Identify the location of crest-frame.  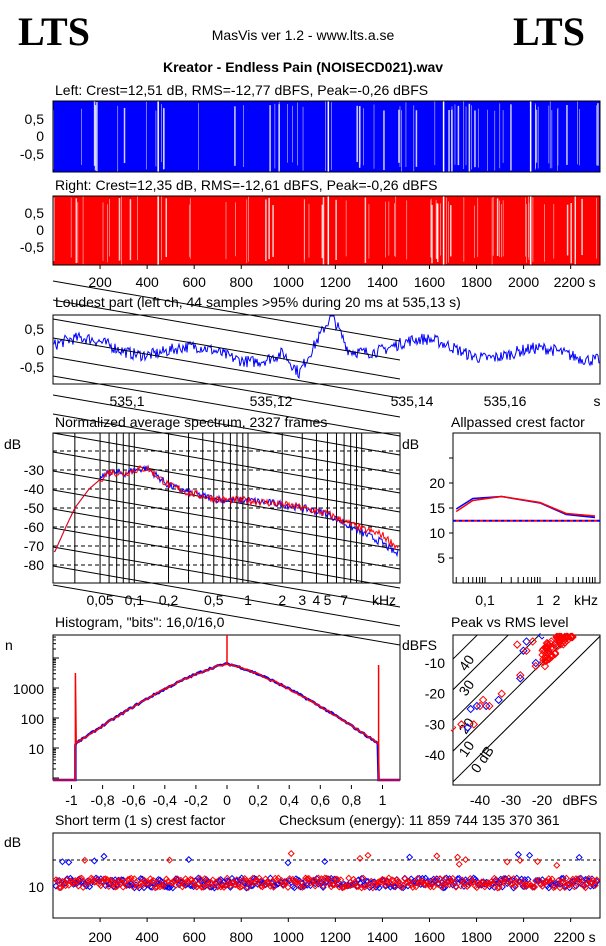
(526, 508).